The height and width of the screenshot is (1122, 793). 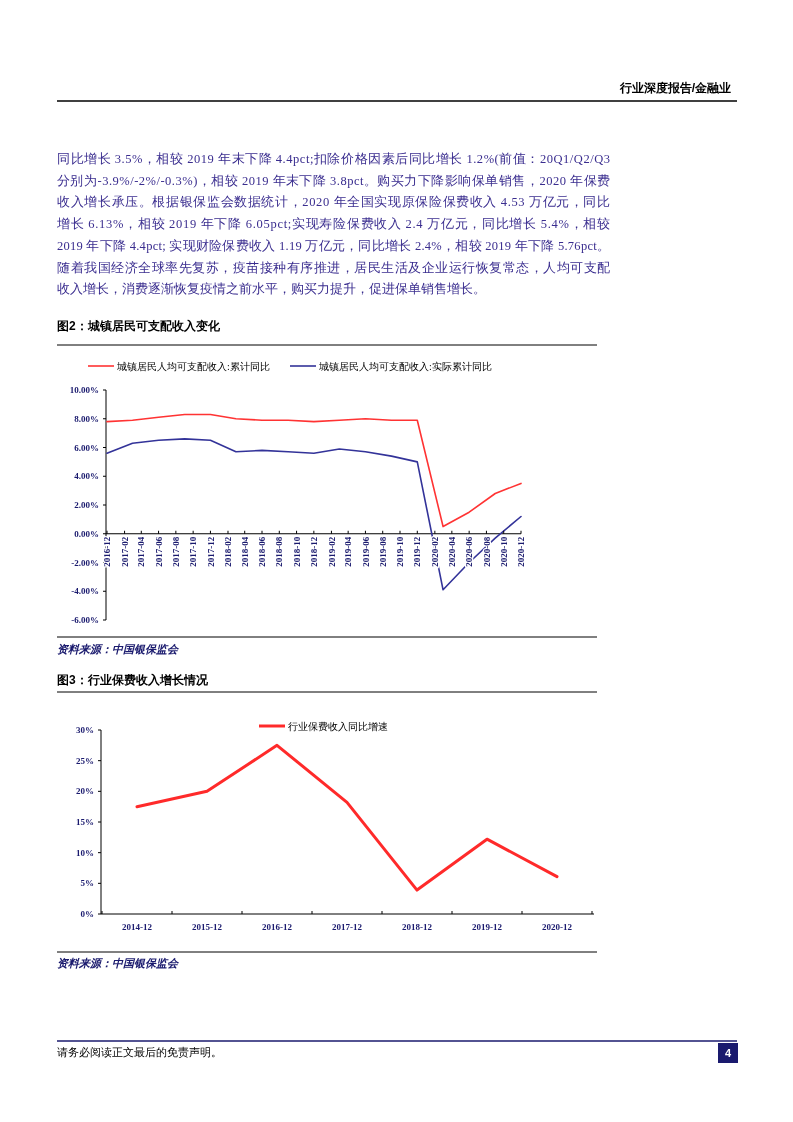 What do you see at coordinates (674, 88) in the screenshot?
I see `text: 行业深度报告/金融业` at bounding box center [674, 88].